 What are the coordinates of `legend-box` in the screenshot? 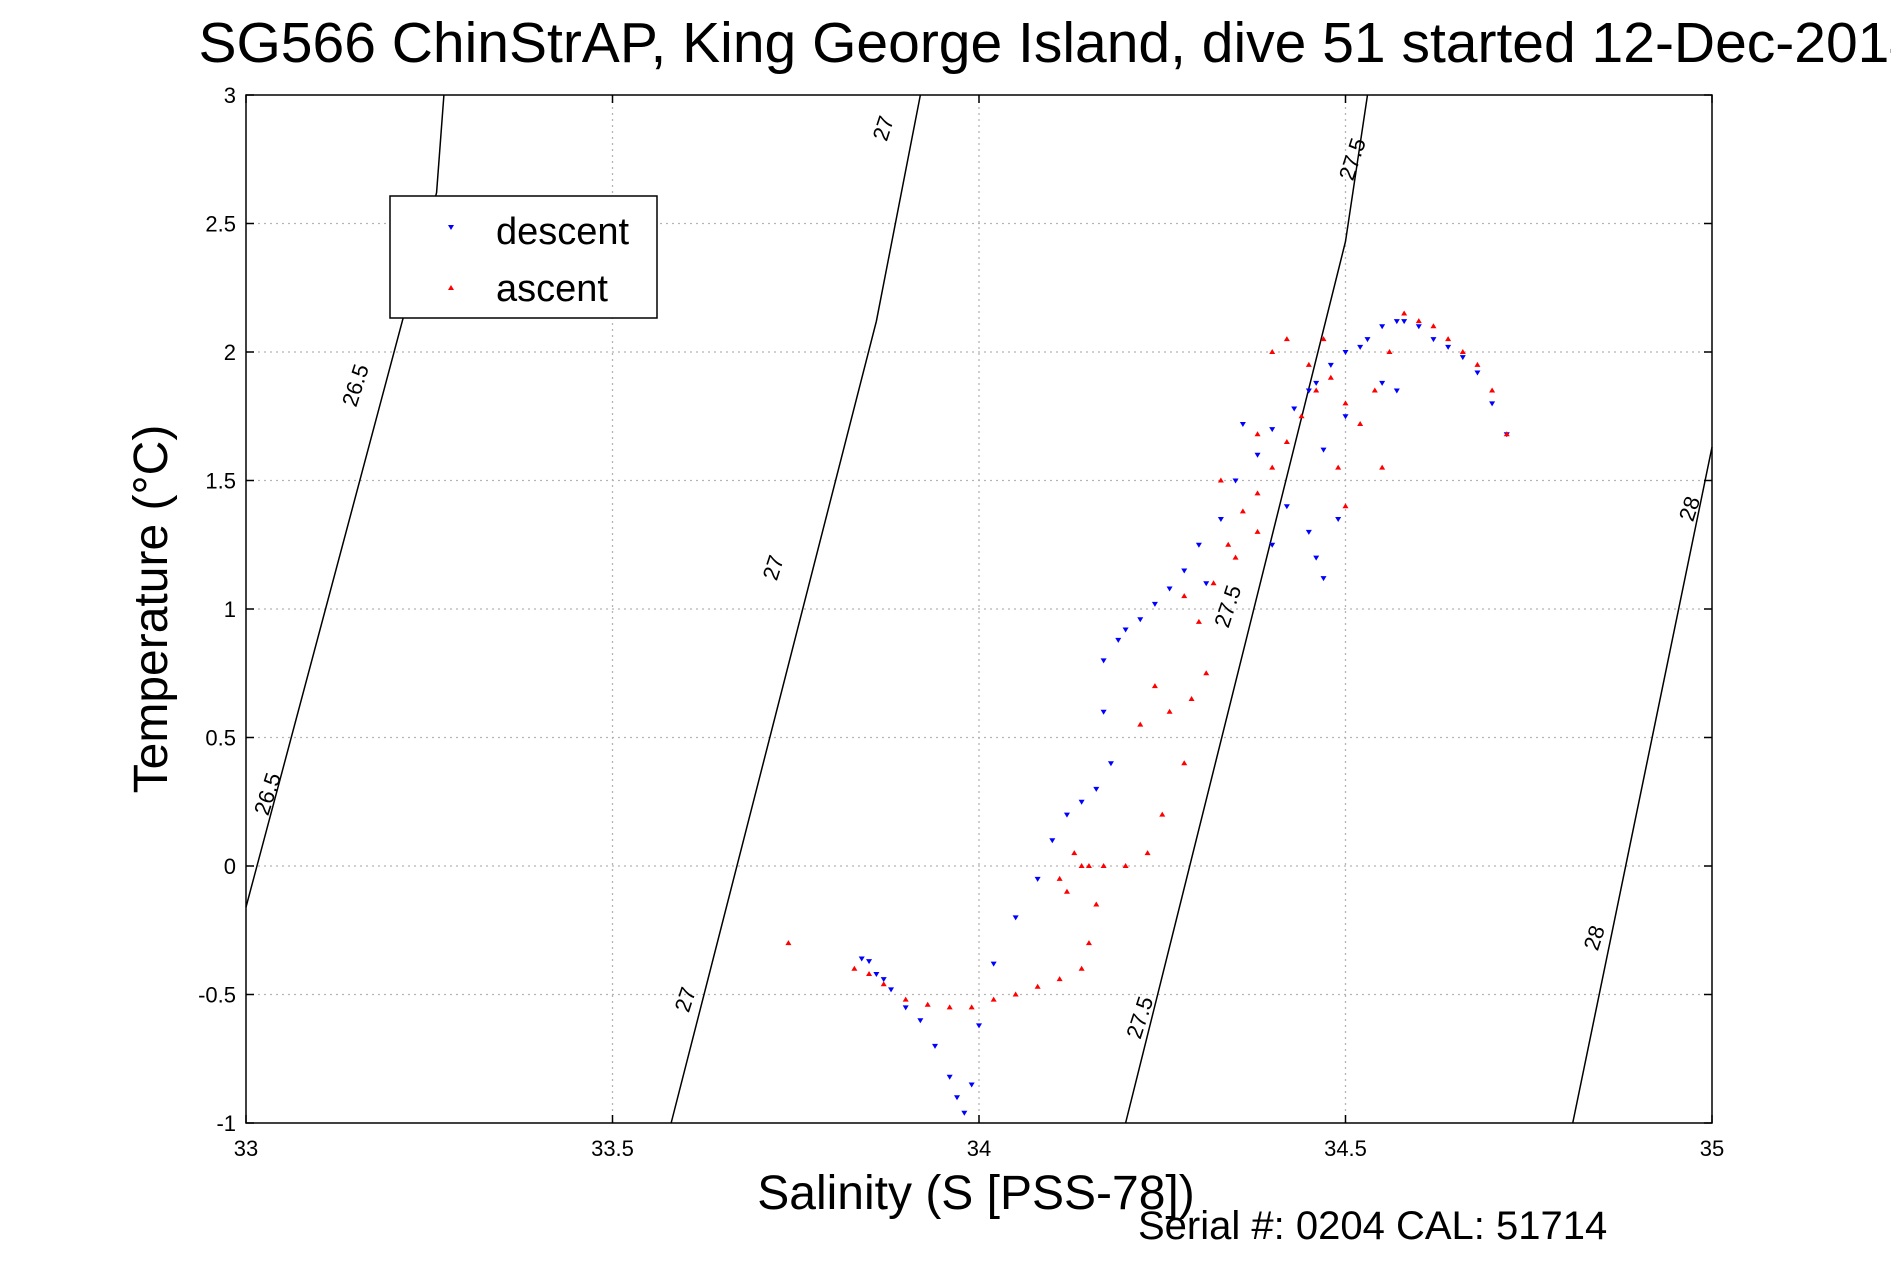 It's located at (523, 257).